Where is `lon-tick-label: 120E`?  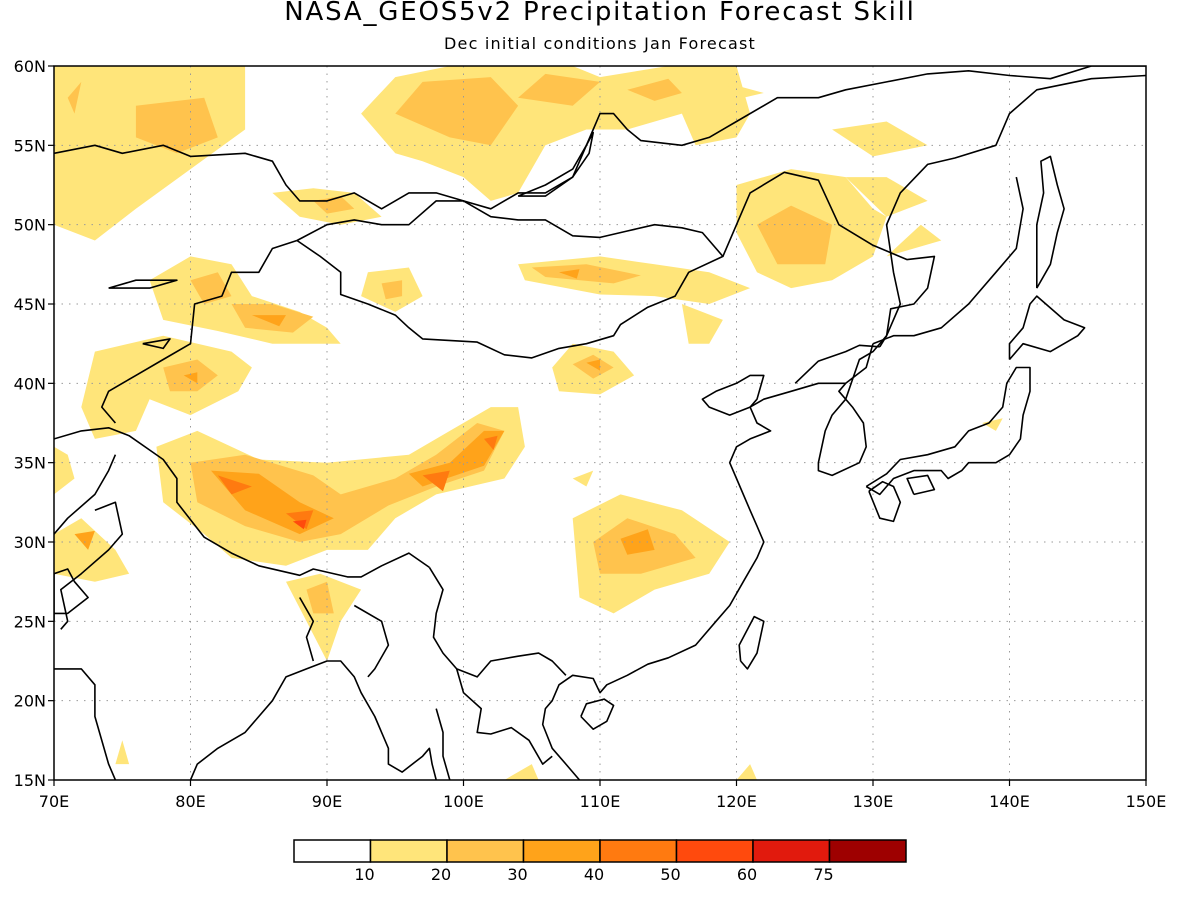 lon-tick-label: 120E is located at coordinates (736, 801).